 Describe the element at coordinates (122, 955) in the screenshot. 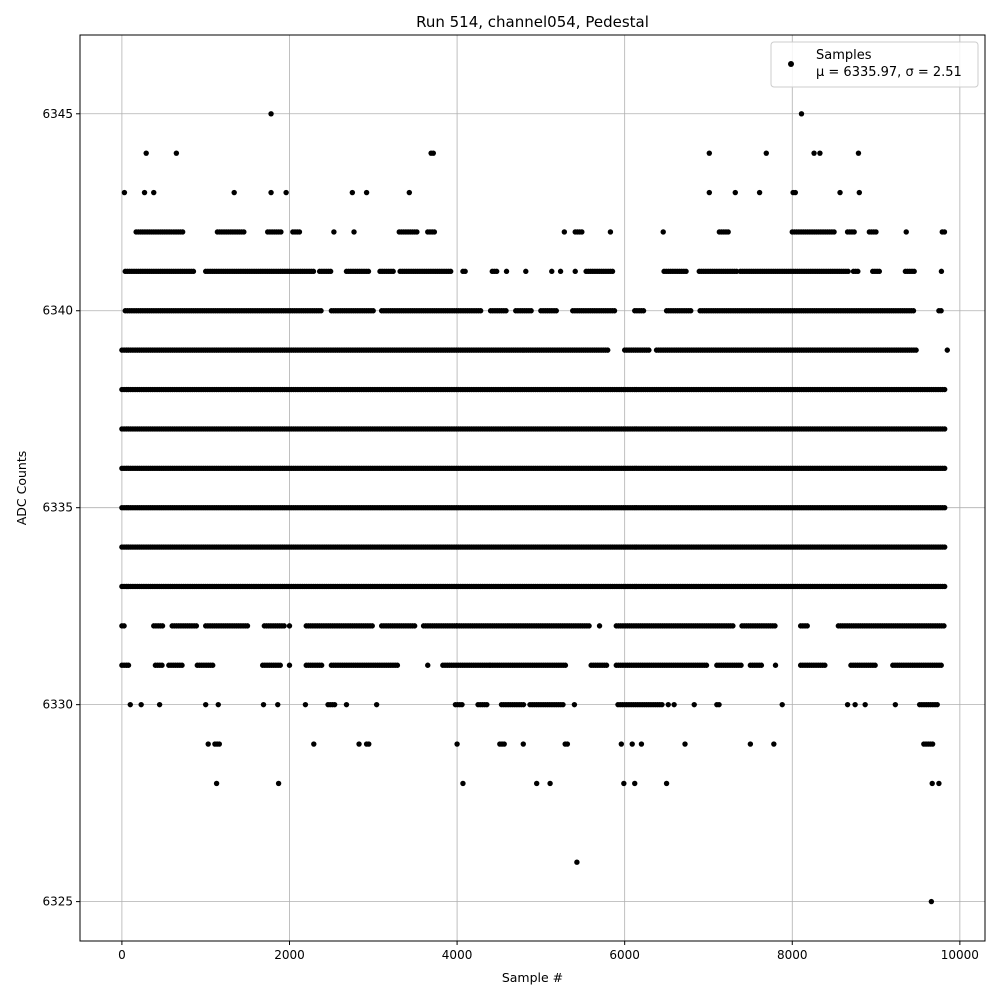

I see `x-tick-label: 0` at that location.